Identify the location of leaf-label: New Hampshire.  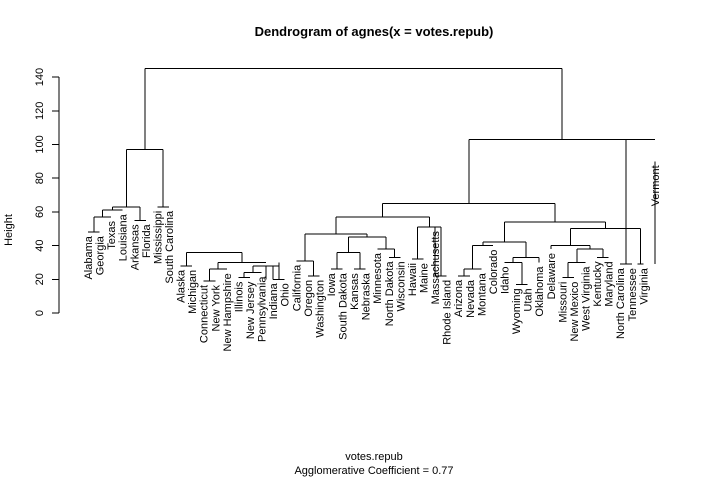
(228, 312).